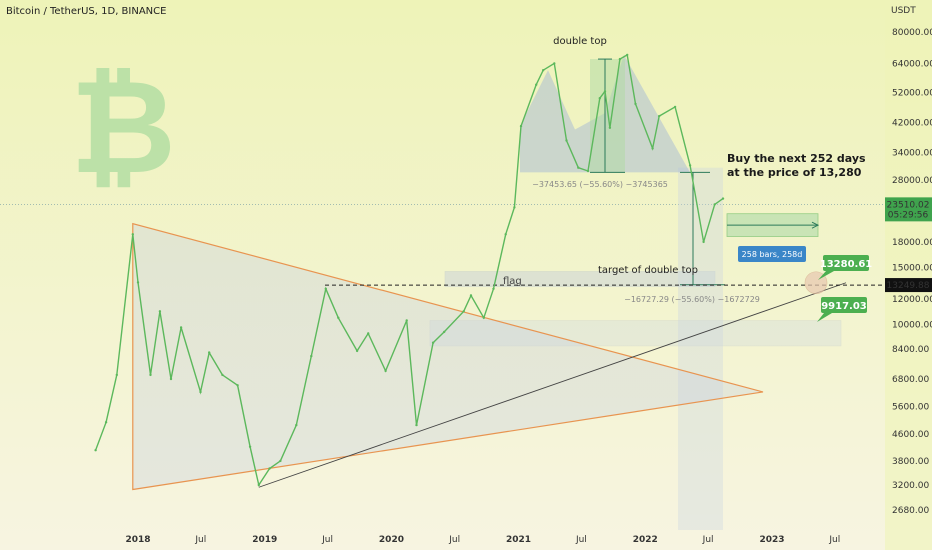  What do you see at coordinates (912, 181) in the screenshot?
I see `price-tick: 28000.00` at bounding box center [912, 181].